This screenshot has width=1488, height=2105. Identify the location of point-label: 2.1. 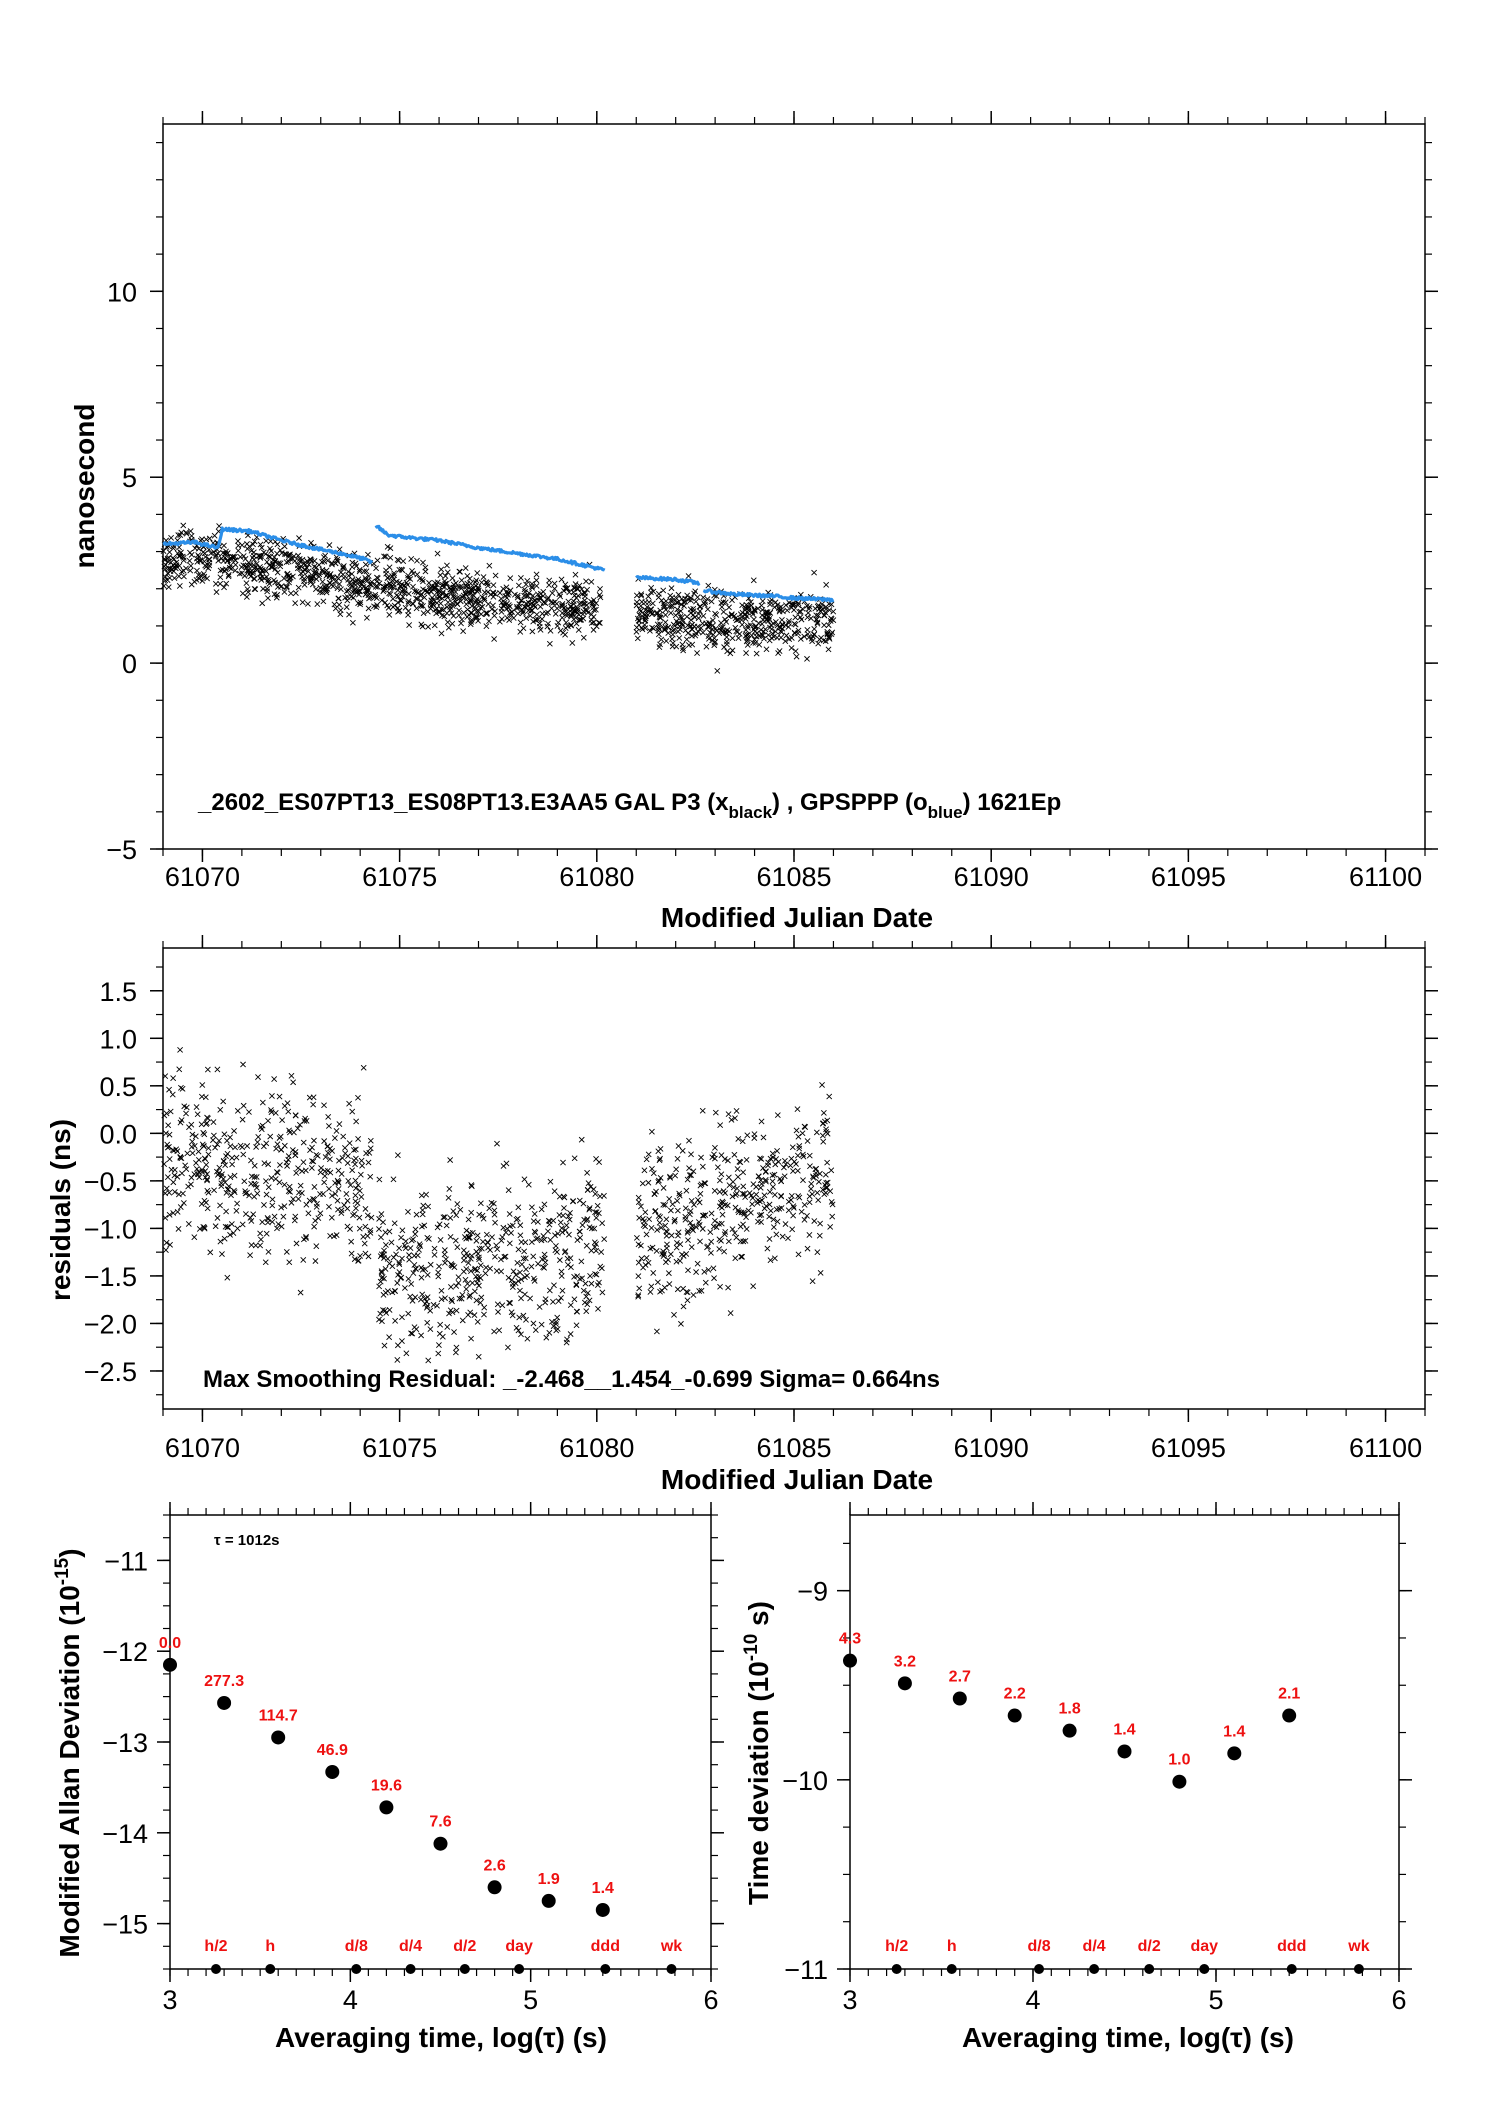
(1289, 1694).